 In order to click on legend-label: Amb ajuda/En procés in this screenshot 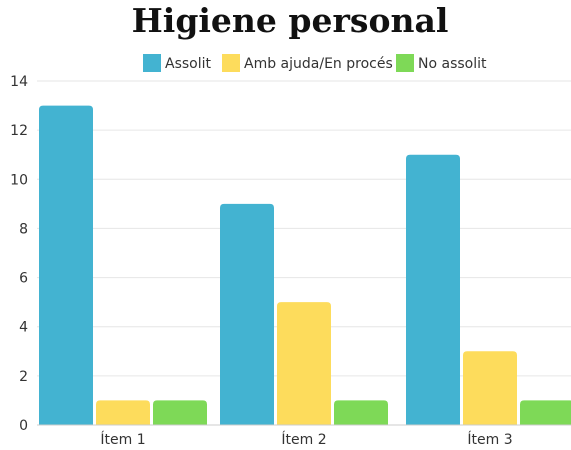, I will do `click(318, 64)`.